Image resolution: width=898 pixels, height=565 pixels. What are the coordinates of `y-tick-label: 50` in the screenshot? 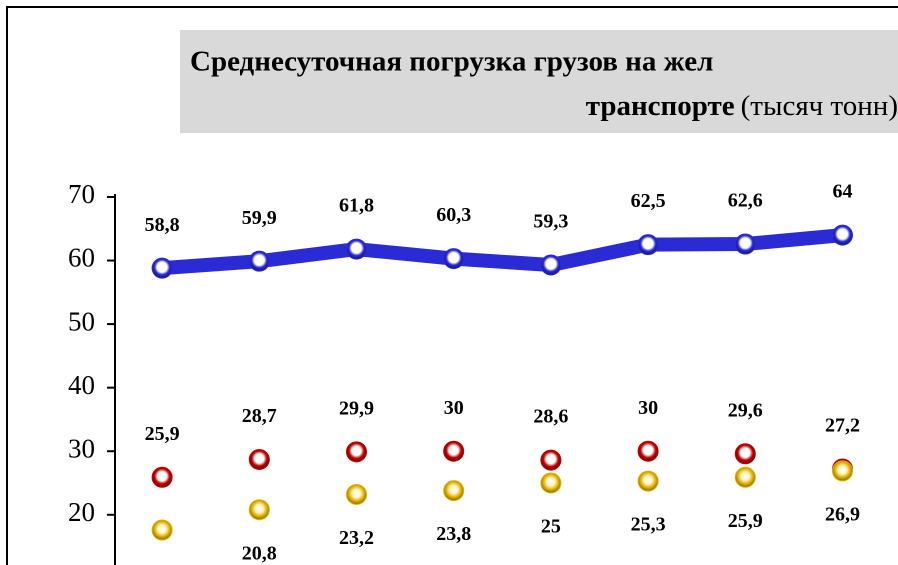 It's located at (81, 321).